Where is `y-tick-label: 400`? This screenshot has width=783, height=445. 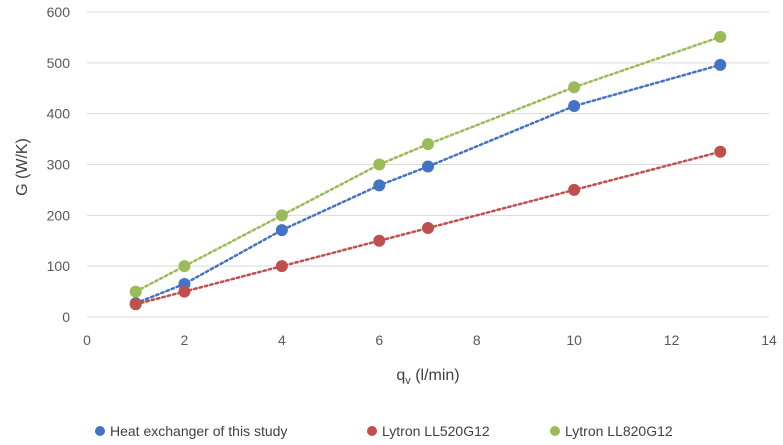 y-tick-label: 400 is located at coordinates (59, 114).